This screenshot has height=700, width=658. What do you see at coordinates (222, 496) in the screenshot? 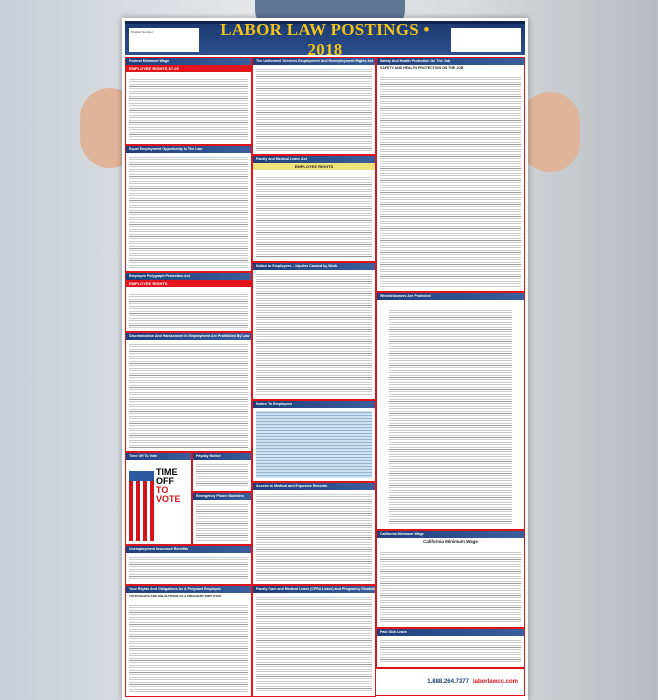
I see `panel-title: Emergency Phone Numbers` at bounding box center [222, 496].